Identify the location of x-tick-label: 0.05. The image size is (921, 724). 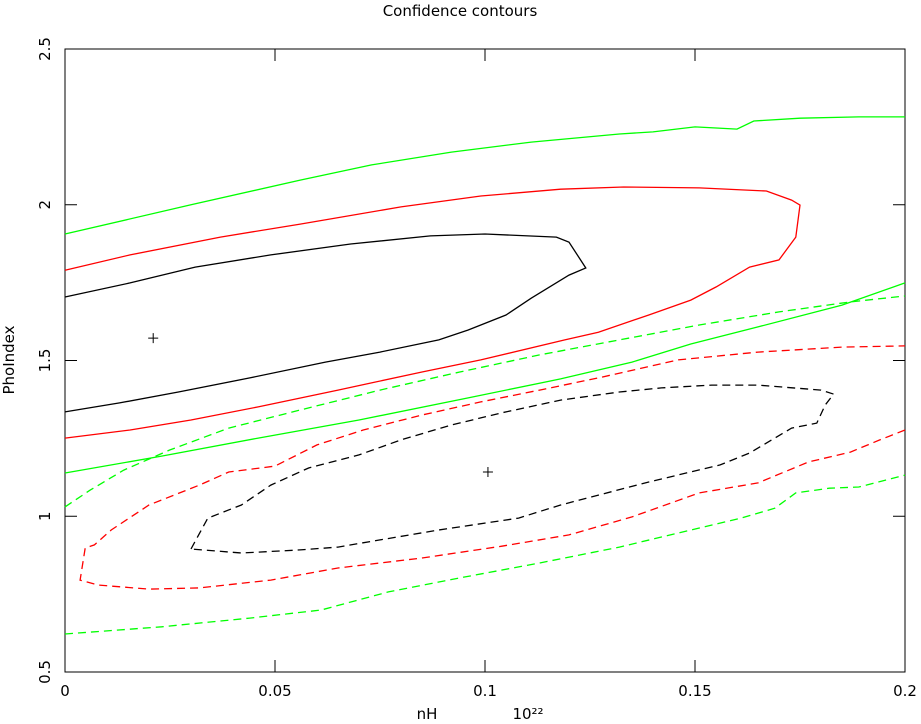
(274, 691).